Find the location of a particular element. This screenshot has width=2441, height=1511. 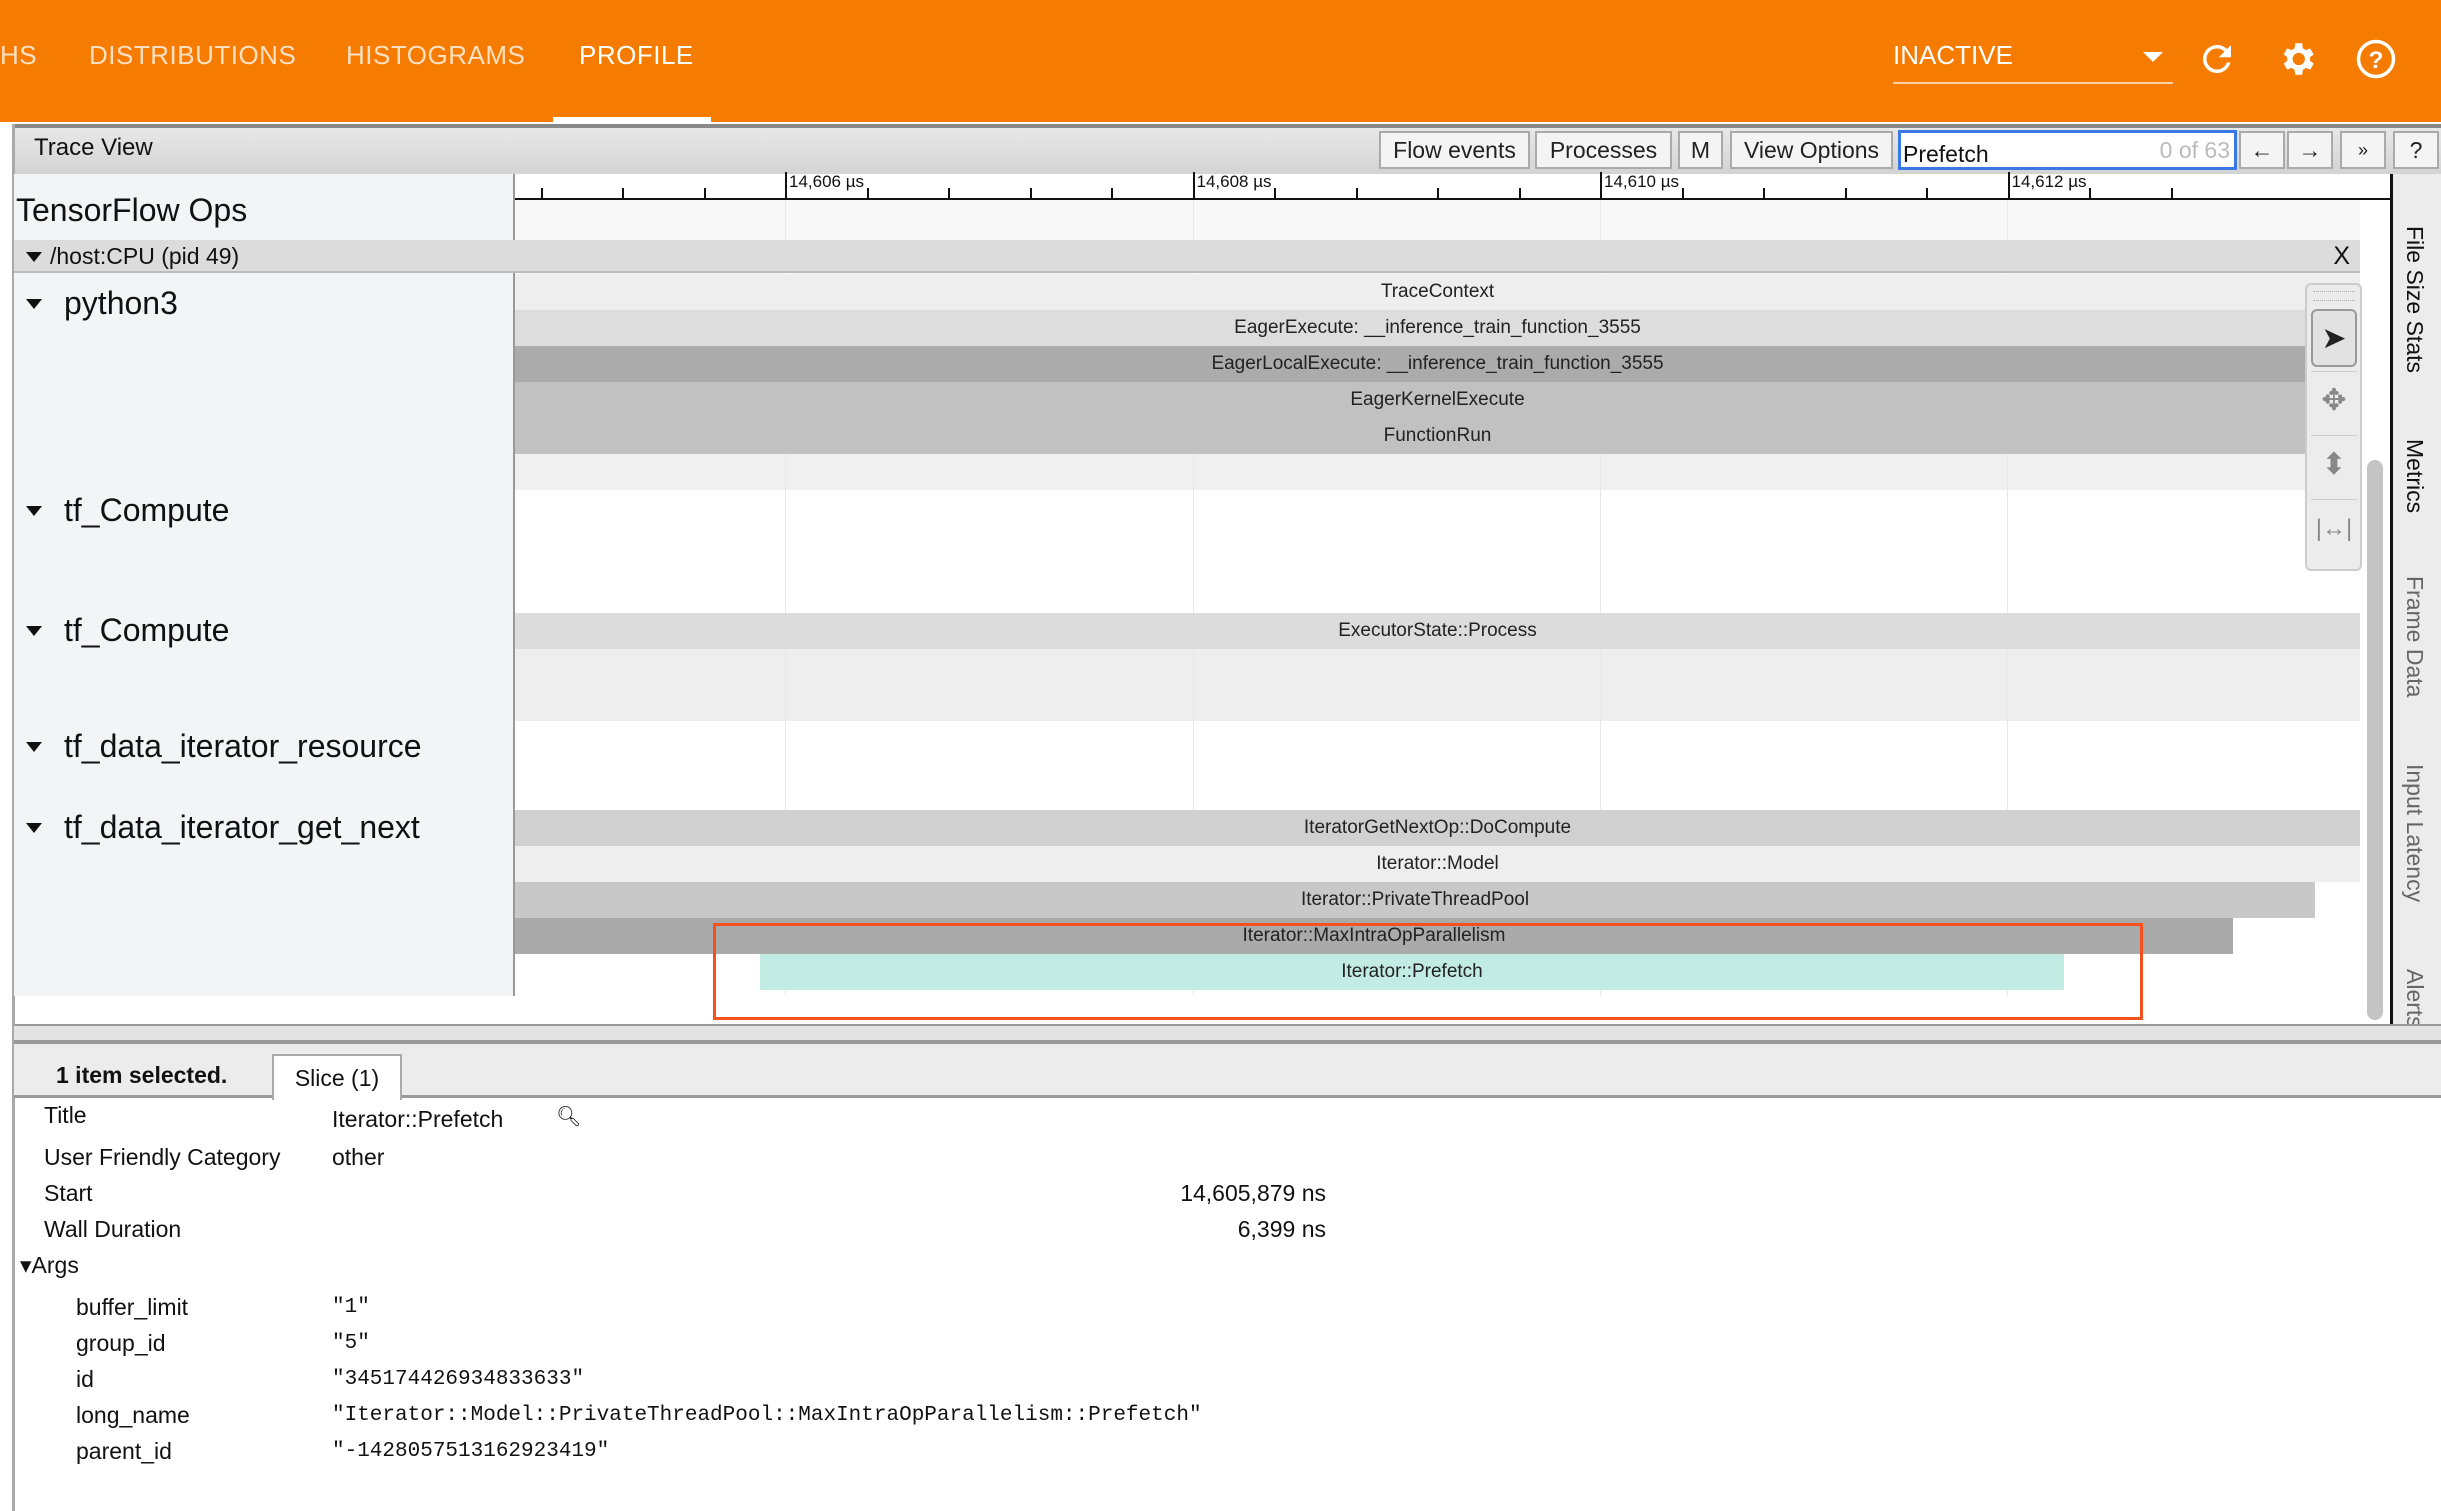

arg-value: "-1428057513162923419" is located at coordinates (471, 1451).